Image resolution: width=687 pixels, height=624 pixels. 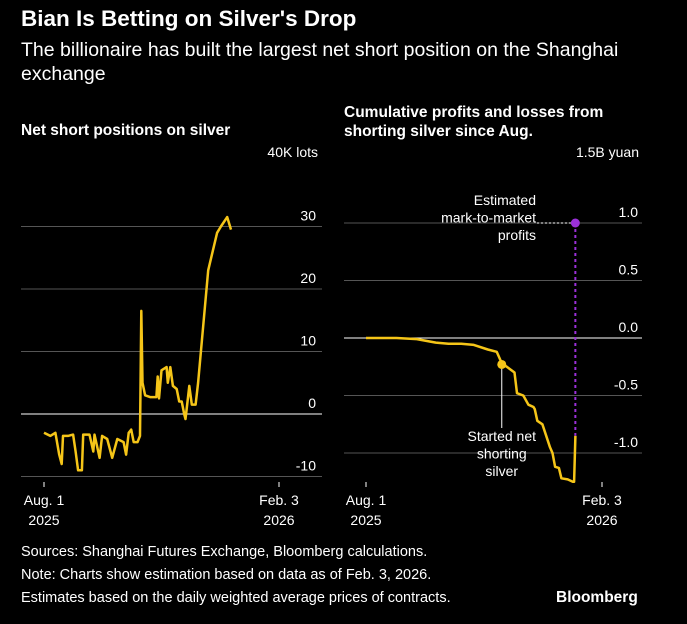 What do you see at coordinates (471, 410) in the screenshot?
I see `pnl-line` at bounding box center [471, 410].